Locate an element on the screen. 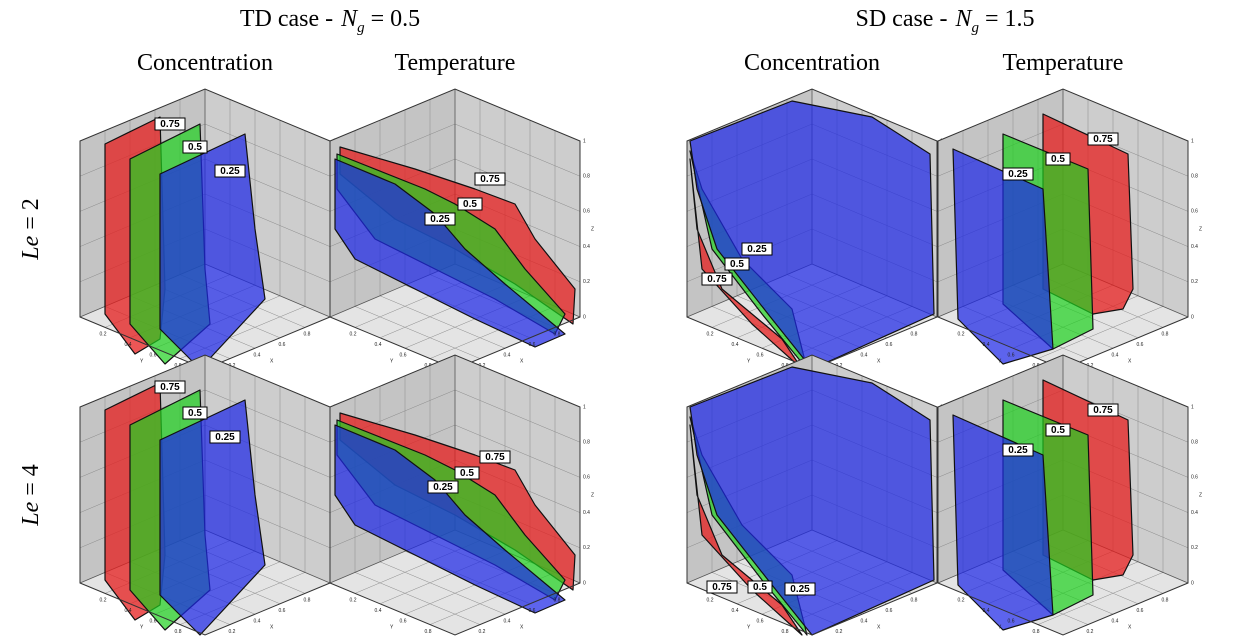 This screenshot has width=1252, height=644. group-value: = 1.5 is located at coordinates (1010, 19).